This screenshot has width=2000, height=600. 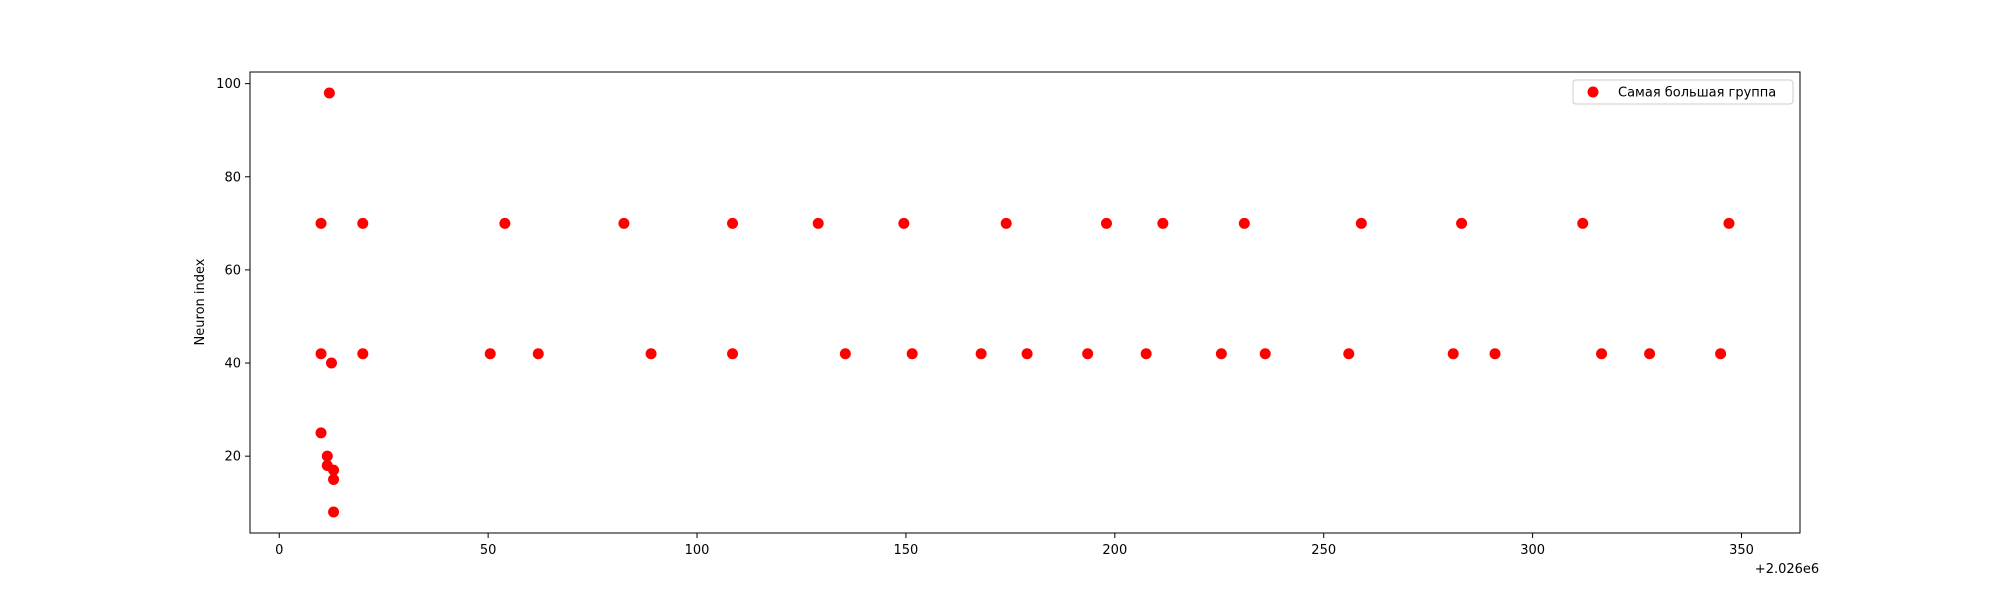 I want to click on x-tick-label: 0, so click(x=279, y=550).